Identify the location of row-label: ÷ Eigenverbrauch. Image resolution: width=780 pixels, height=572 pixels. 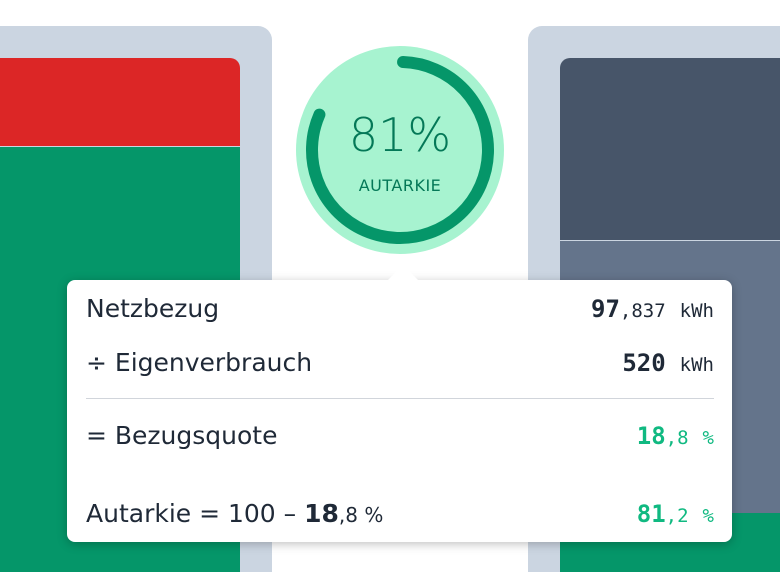
(199, 362).